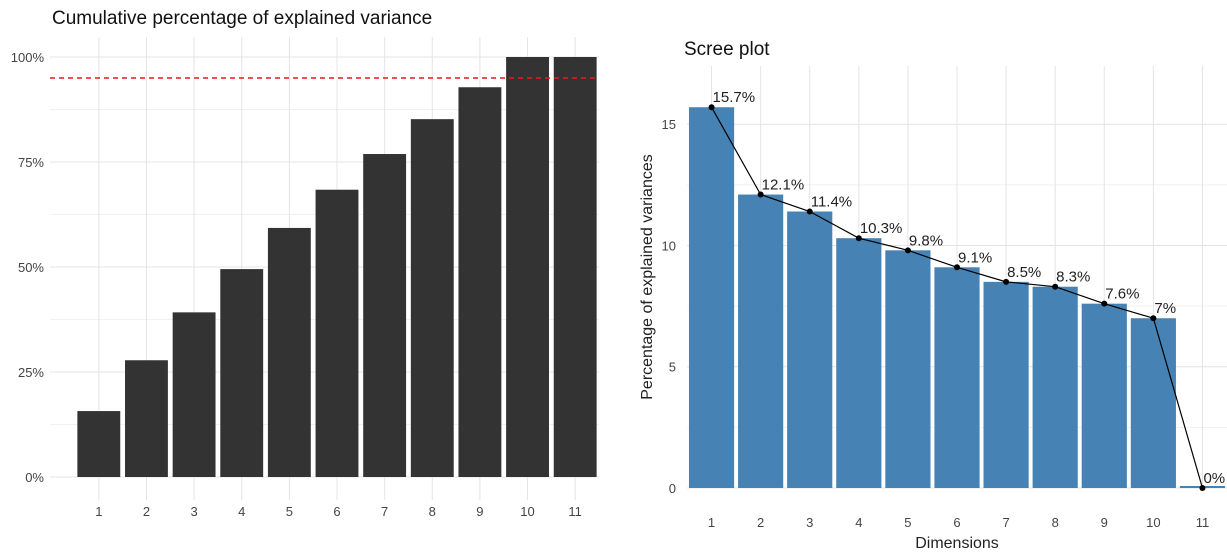 The image size is (1227, 553). Describe the element at coordinates (672, 367) in the screenshot. I see `y-tick-label: 5` at that location.